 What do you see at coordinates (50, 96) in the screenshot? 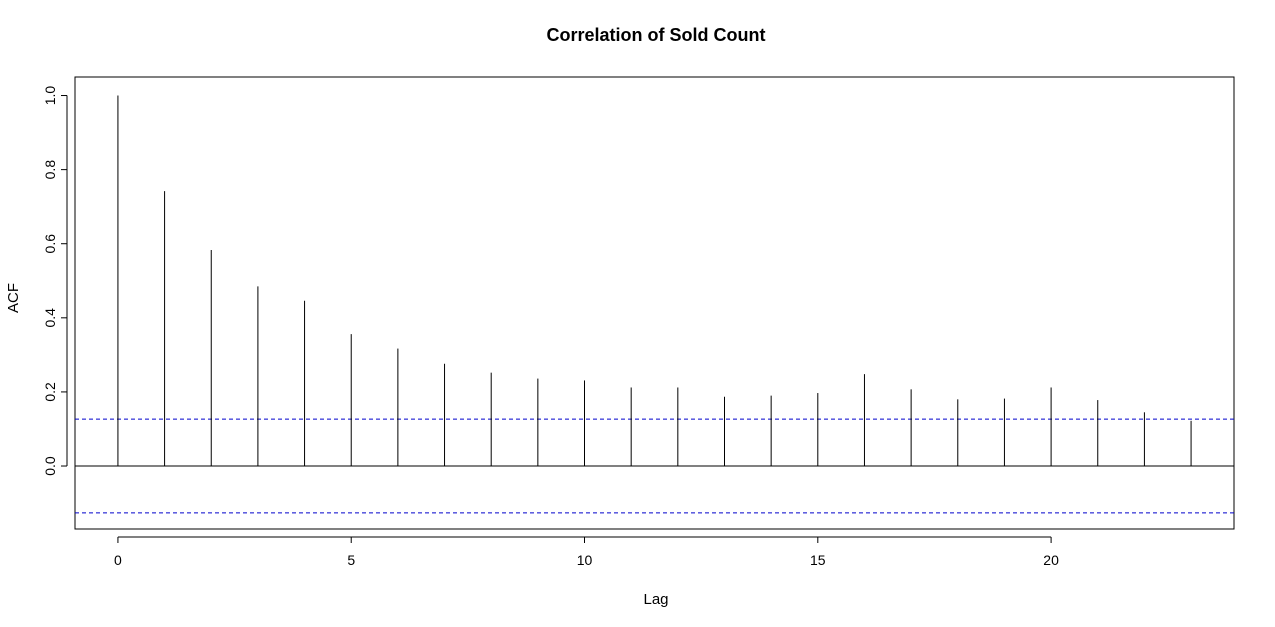
I see `y-tick-label: 1.0` at bounding box center [50, 96].